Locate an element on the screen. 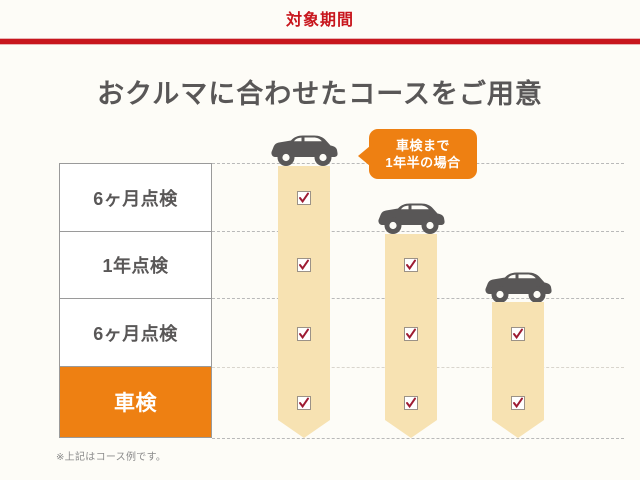 The height and width of the screenshot is (480, 640). service-row-label-2: 6ヶ月点検 is located at coordinates (135, 333).